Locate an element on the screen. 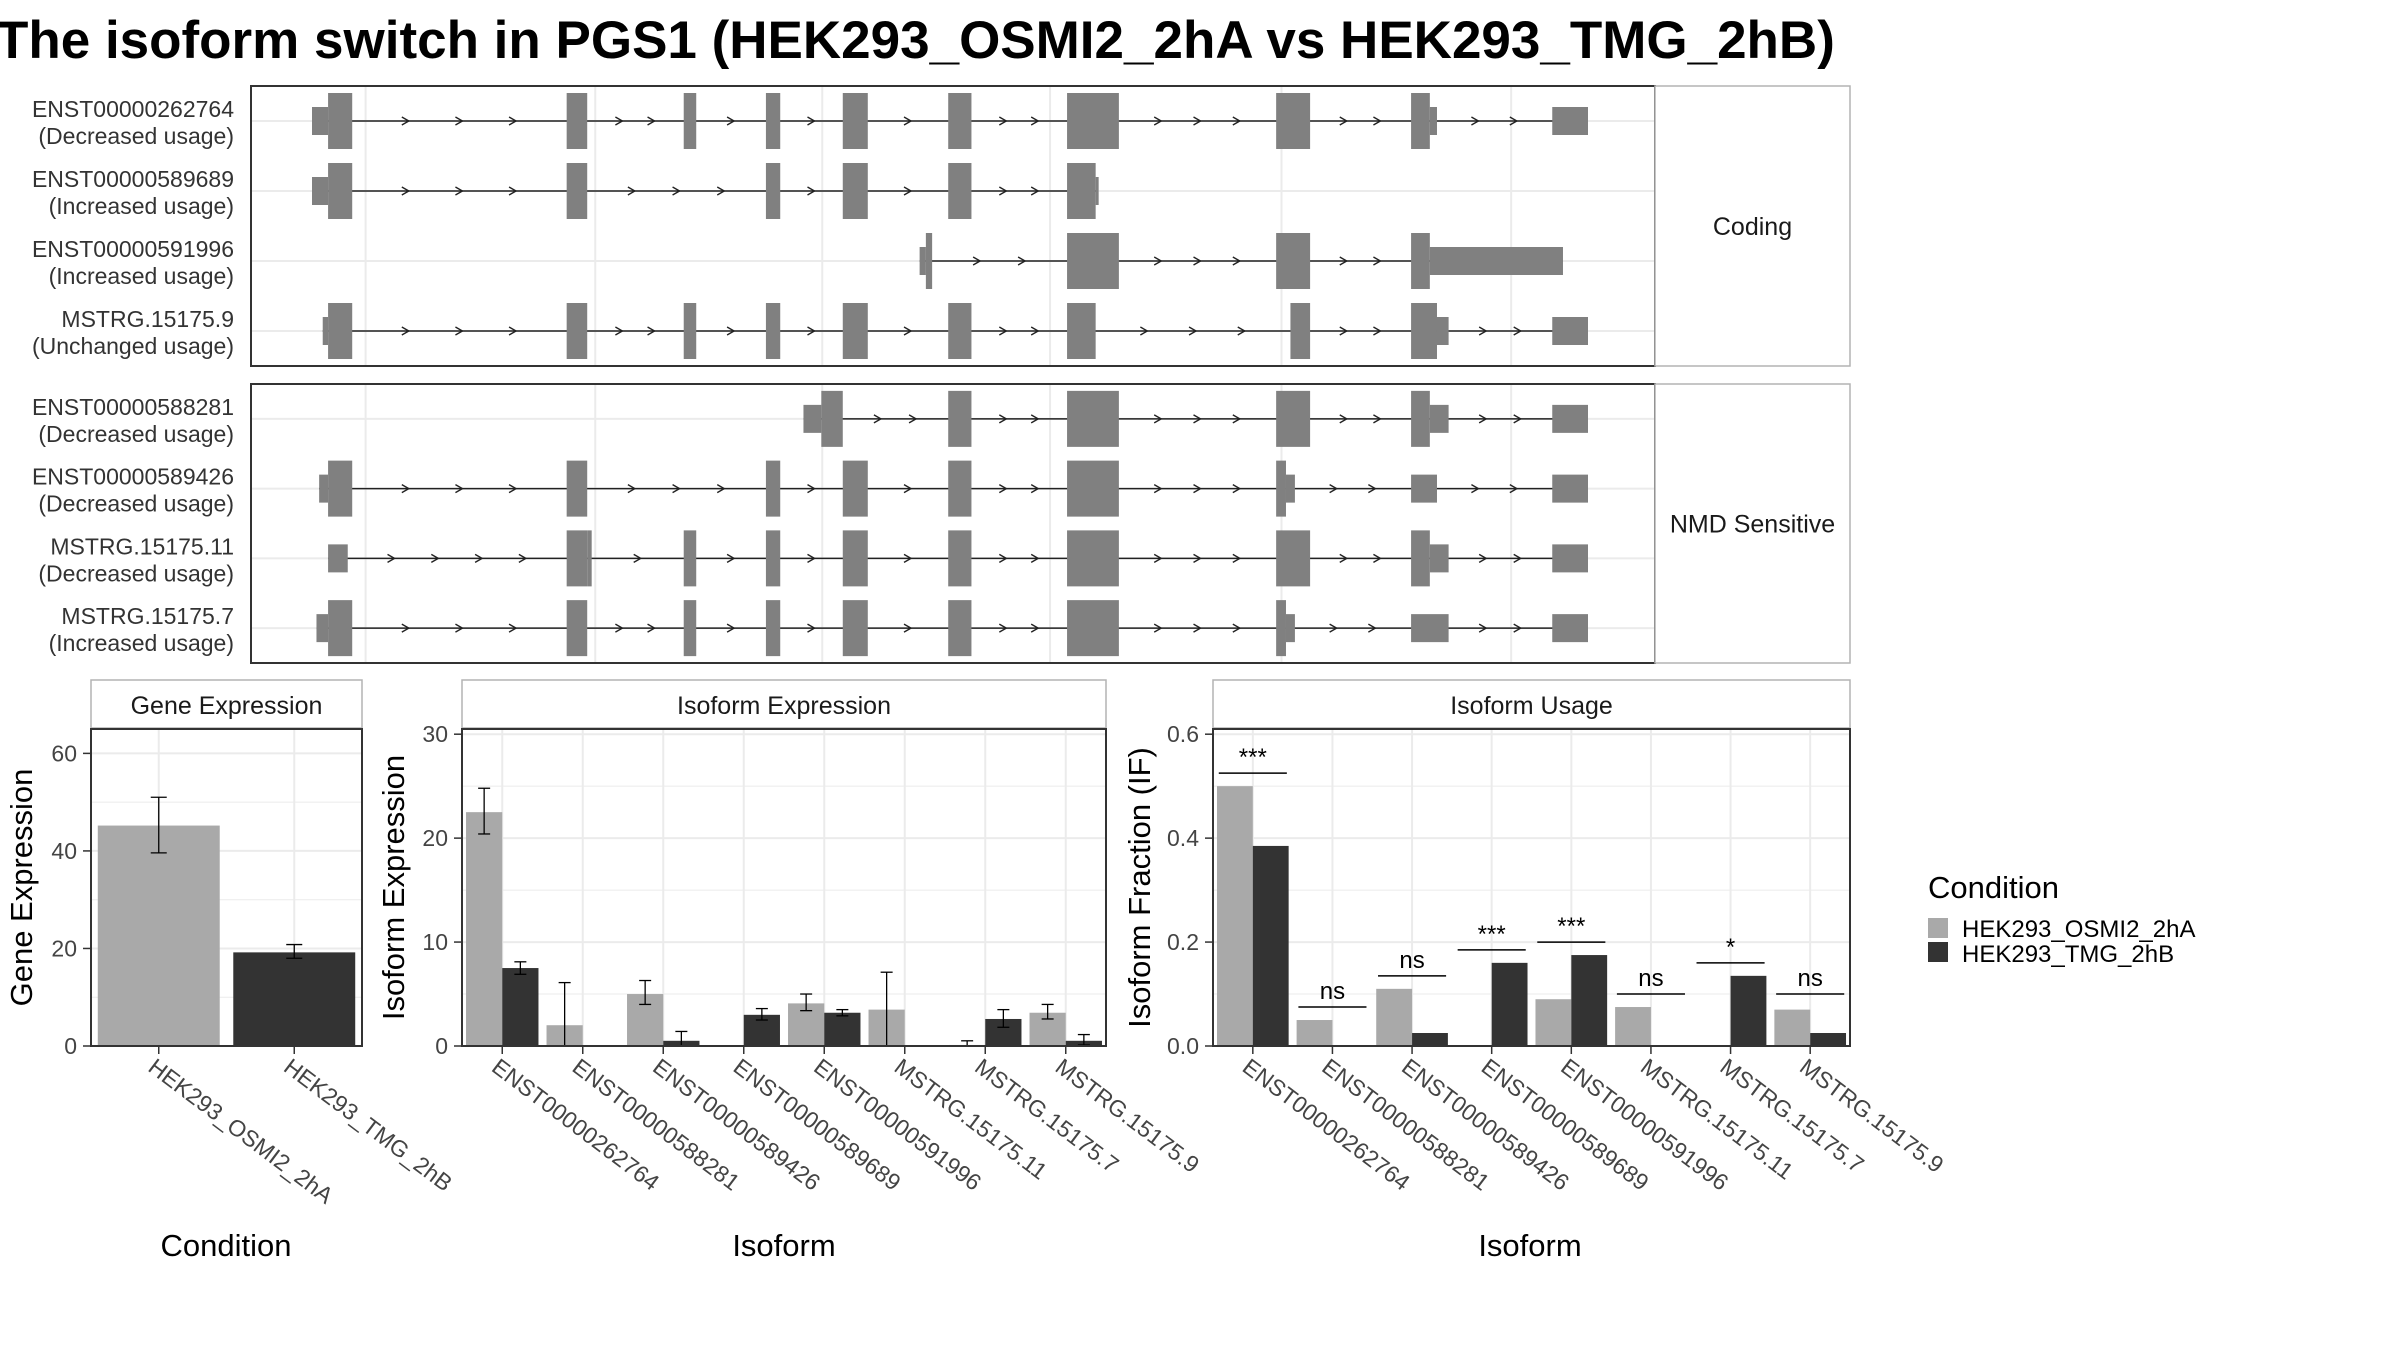 This screenshot has height=1350, width=2400. x-axis-title: Condition is located at coordinates (226, 1245).